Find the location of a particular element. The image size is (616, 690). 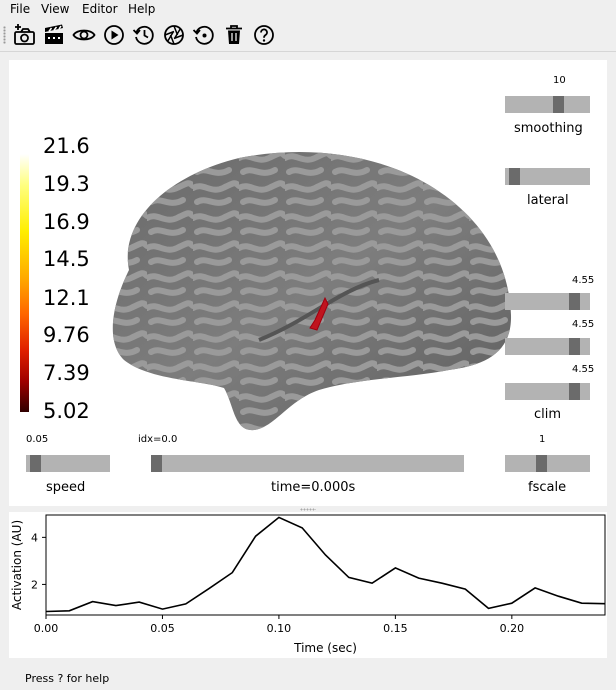

fscale-value: 1 is located at coordinates (542, 439).